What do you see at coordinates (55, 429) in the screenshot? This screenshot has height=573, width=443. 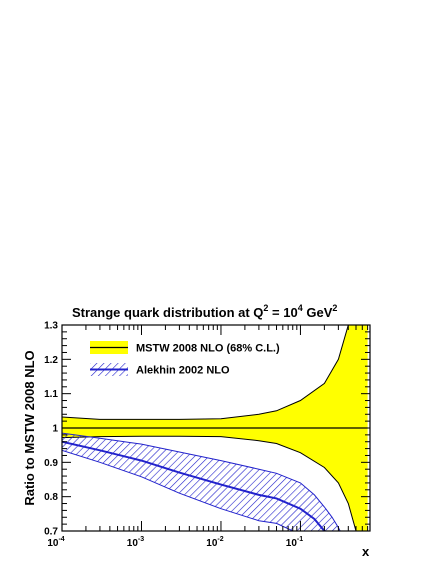 I see `y-tick-label: 1` at bounding box center [55, 429].